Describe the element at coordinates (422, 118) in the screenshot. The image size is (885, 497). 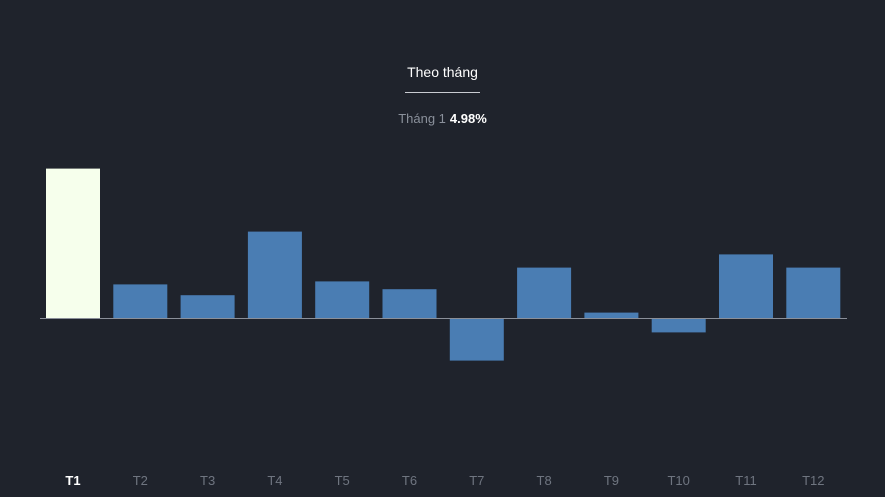
I see `readout-month-label: Tháng 1` at that location.